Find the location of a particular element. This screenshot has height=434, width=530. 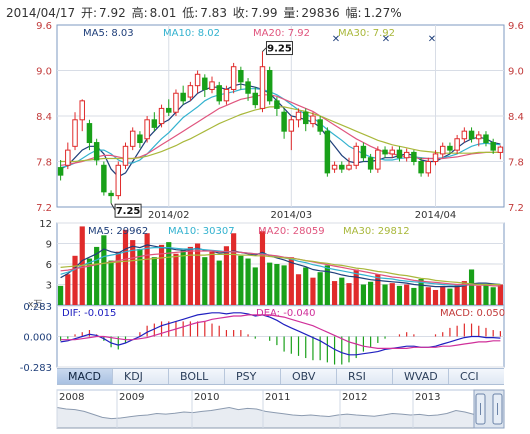

change-value: 1.27% is located at coordinates (382, 13).